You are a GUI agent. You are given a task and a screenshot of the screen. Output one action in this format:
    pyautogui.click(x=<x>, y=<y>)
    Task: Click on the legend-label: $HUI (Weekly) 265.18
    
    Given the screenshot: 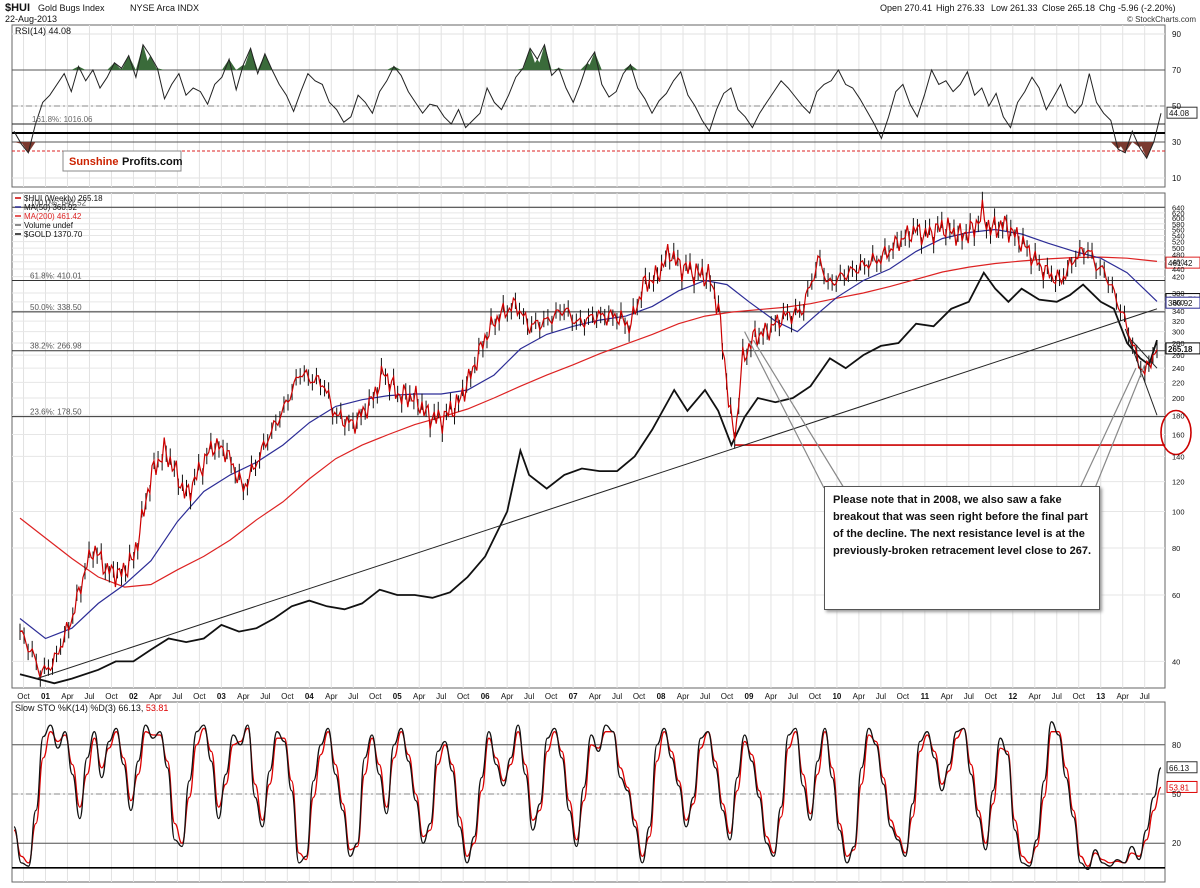 What is the action you would take?
    pyautogui.click(x=63, y=198)
    